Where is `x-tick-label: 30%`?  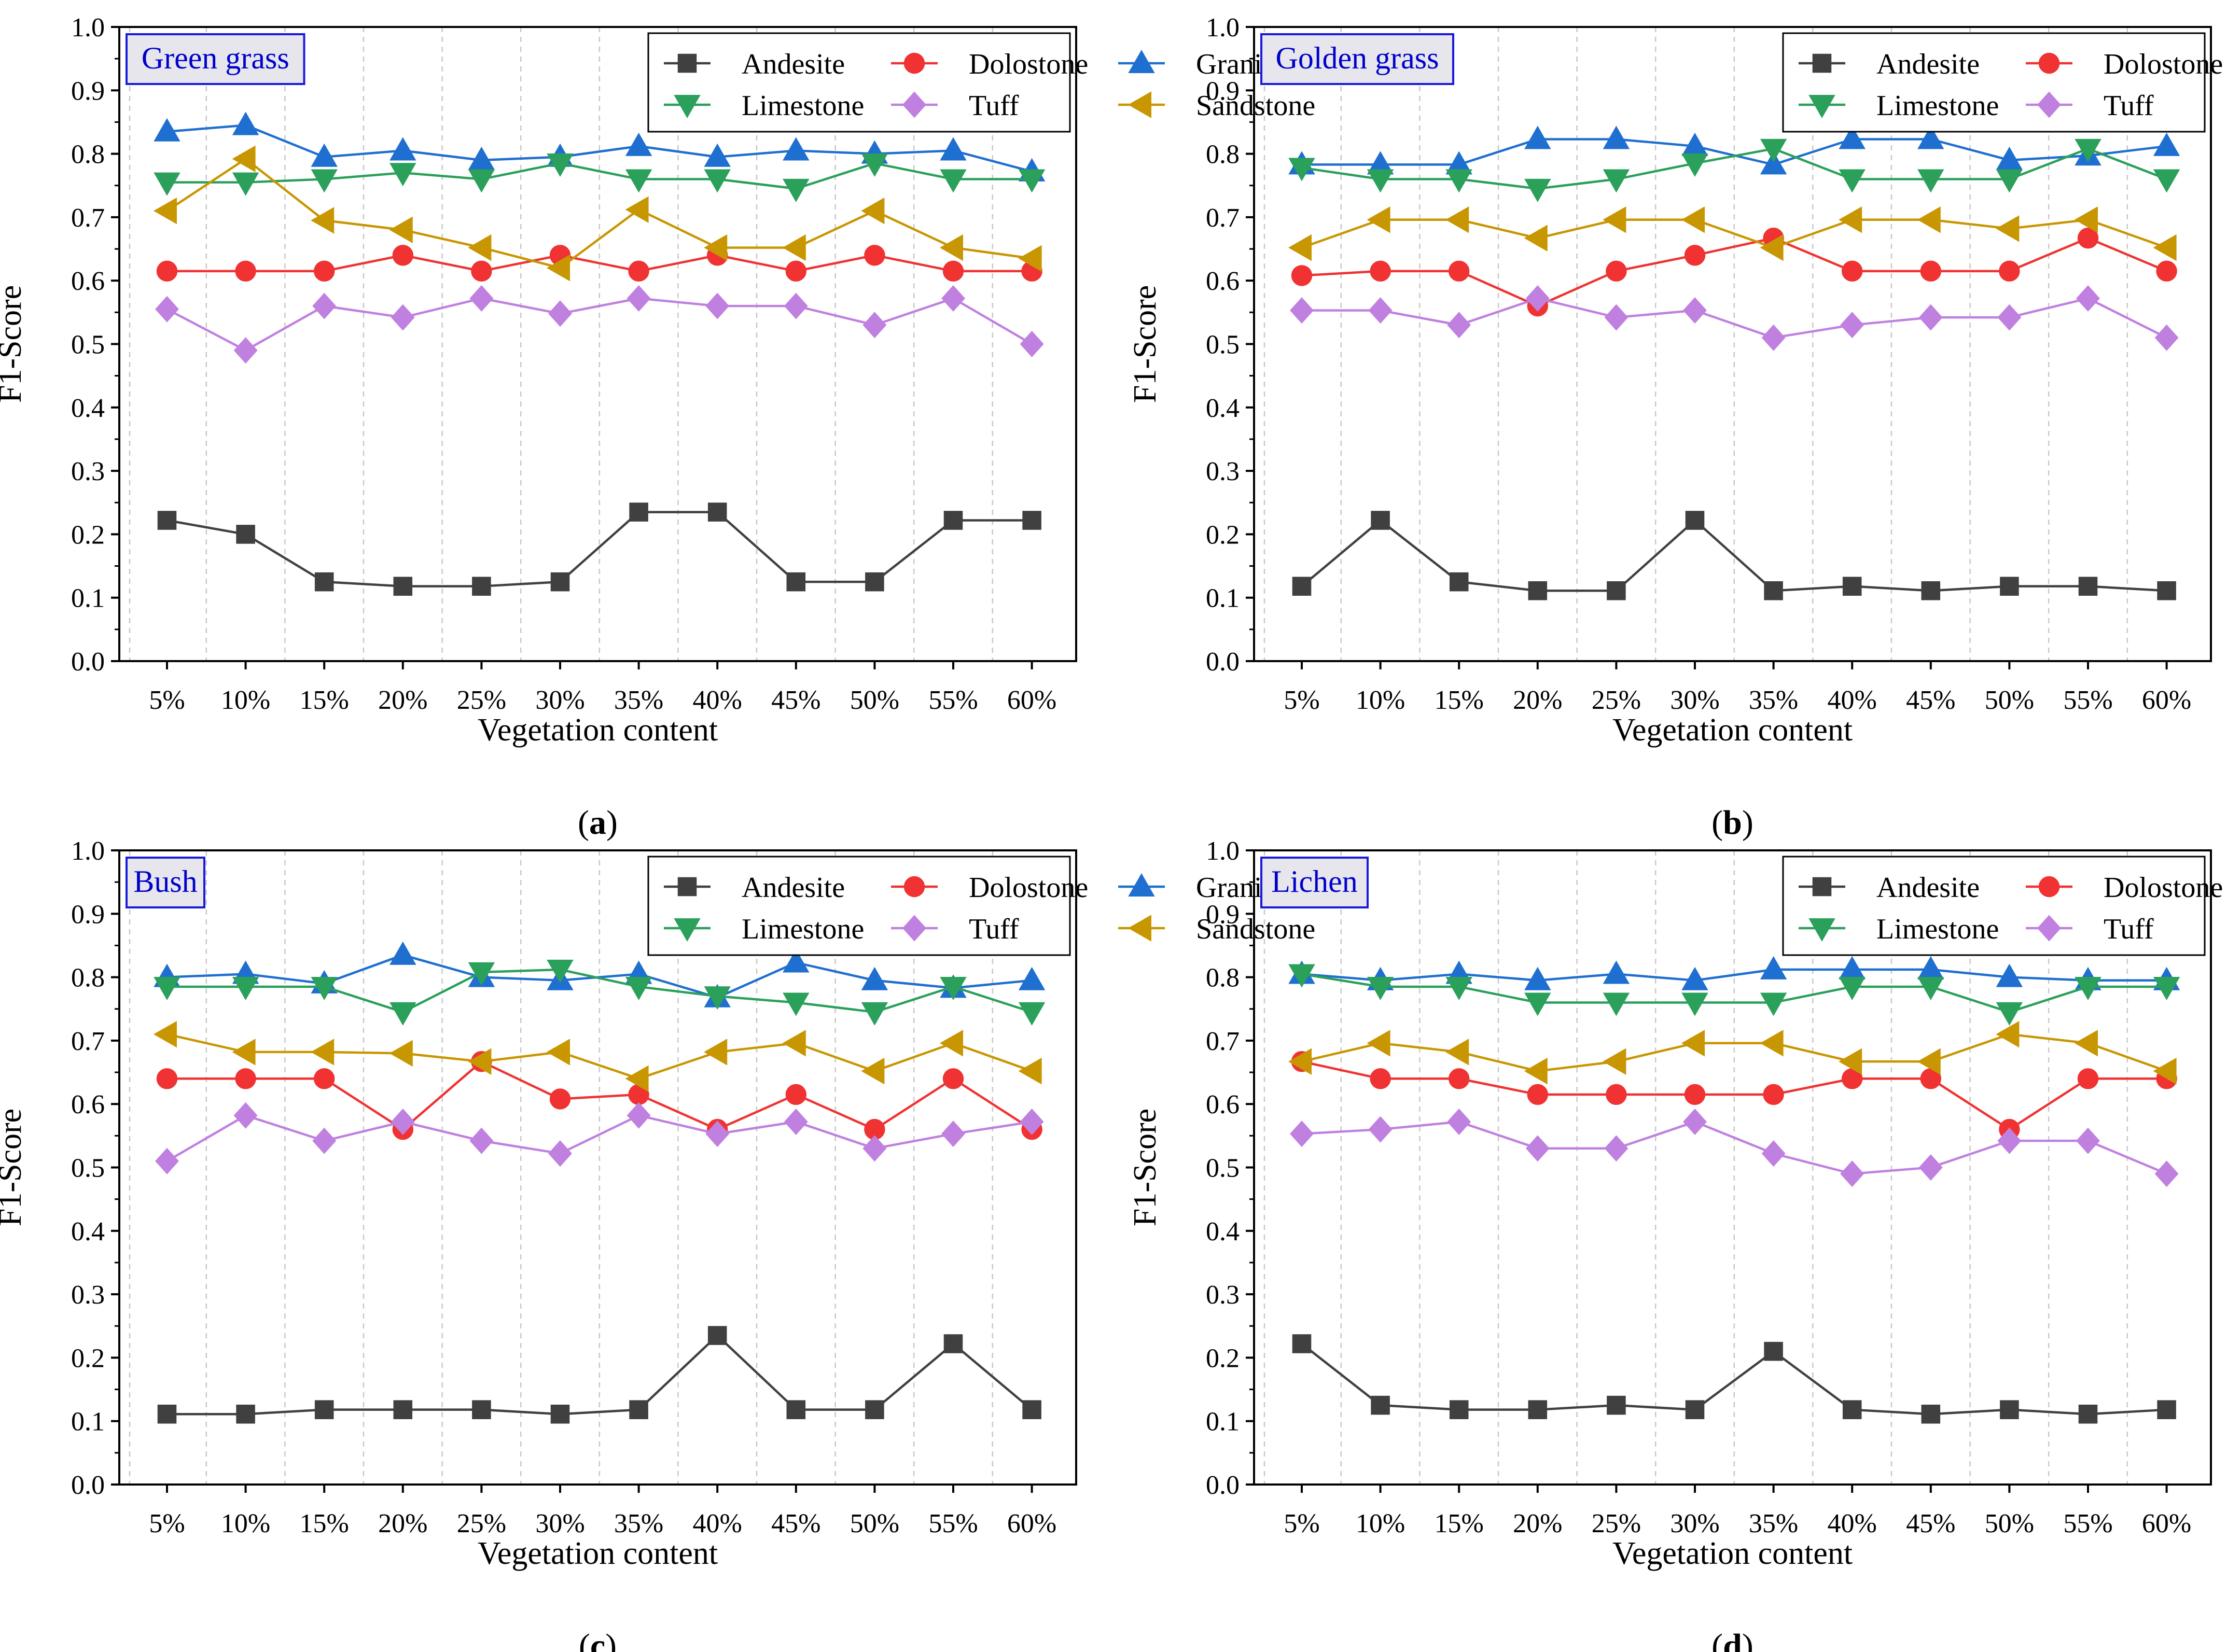
x-tick-label: 30% is located at coordinates (1694, 1523).